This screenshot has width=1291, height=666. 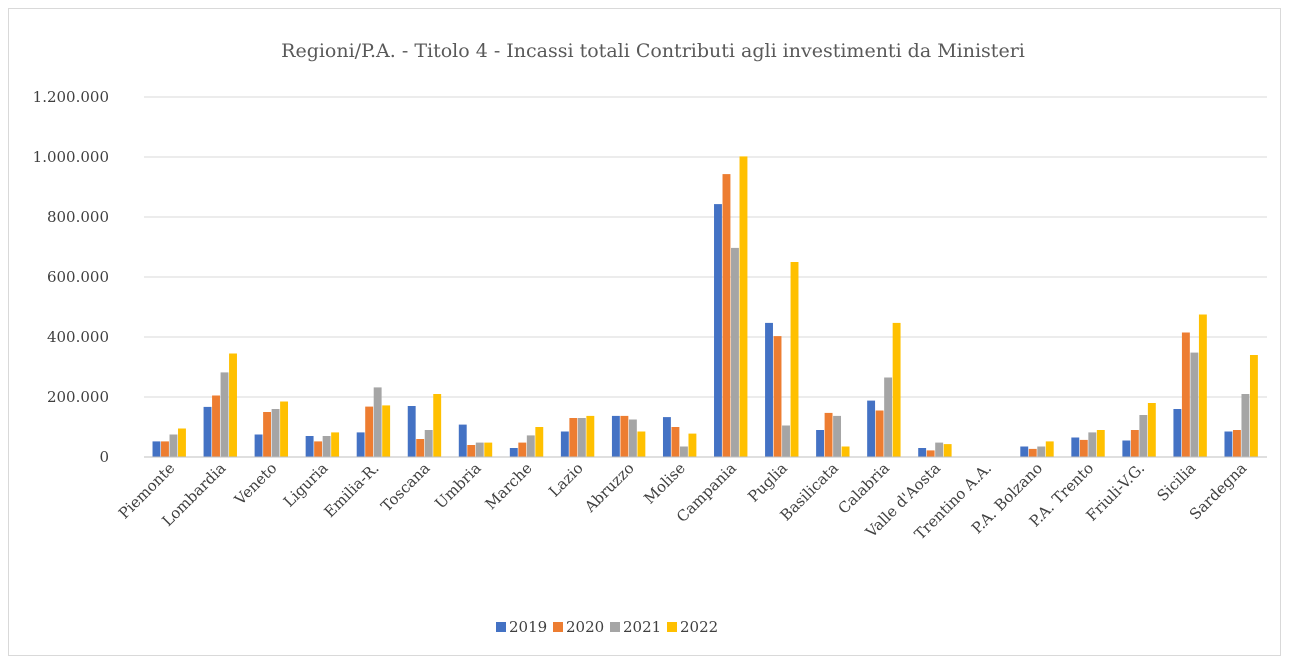 I want to click on x-category-label: Lazio, so click(x=565, y=479).